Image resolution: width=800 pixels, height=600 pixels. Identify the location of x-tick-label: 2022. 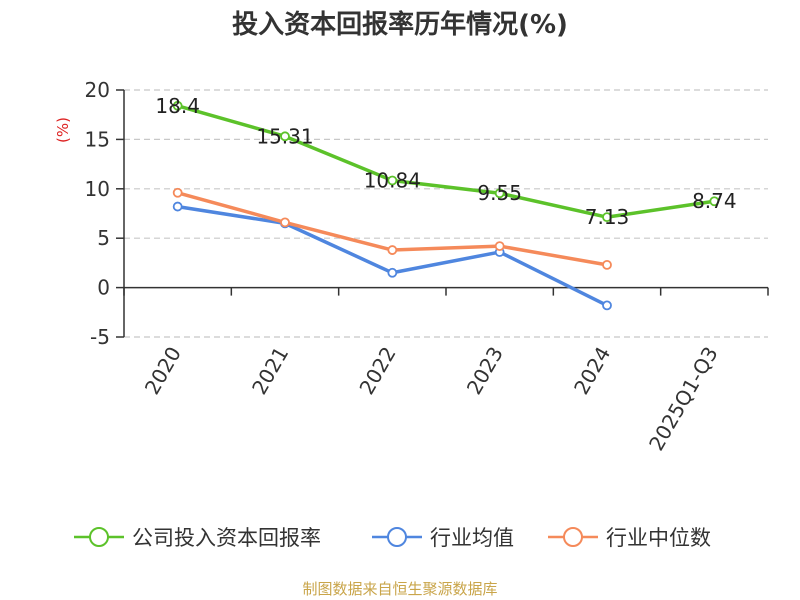
(377, 371).